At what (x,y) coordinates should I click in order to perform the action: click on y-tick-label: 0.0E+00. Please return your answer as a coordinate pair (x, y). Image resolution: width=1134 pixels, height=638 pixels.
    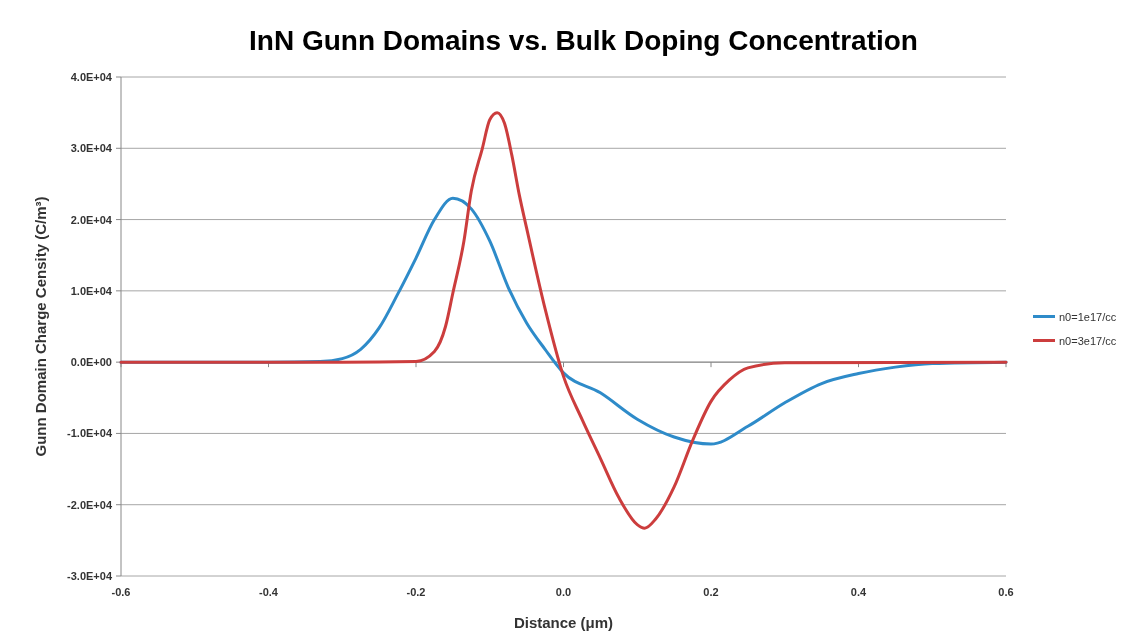
    Looking at the image, I should click on (91, 362).